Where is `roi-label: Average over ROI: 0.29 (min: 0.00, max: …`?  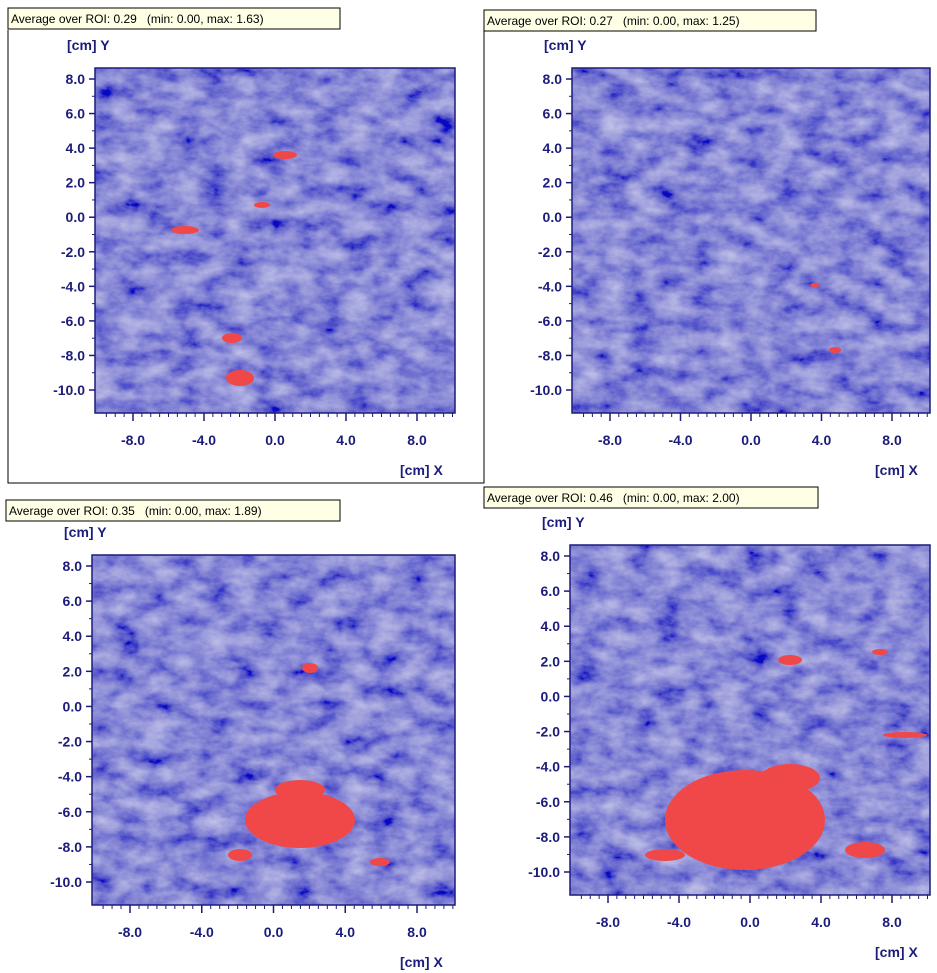 roi-label: Average over ROI: 0.29 (min: 0.00, max: … is located at coordinates (137, 19).